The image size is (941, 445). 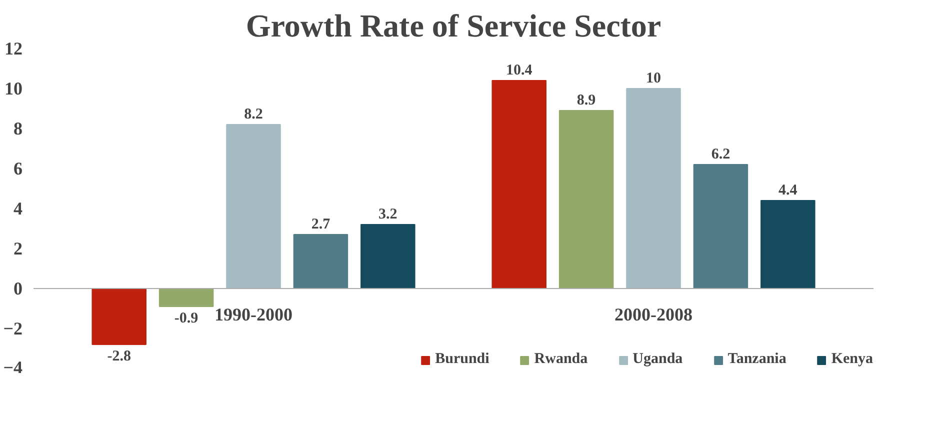 I want to click on y-tick-label: 4, so click(x=18, y=208).